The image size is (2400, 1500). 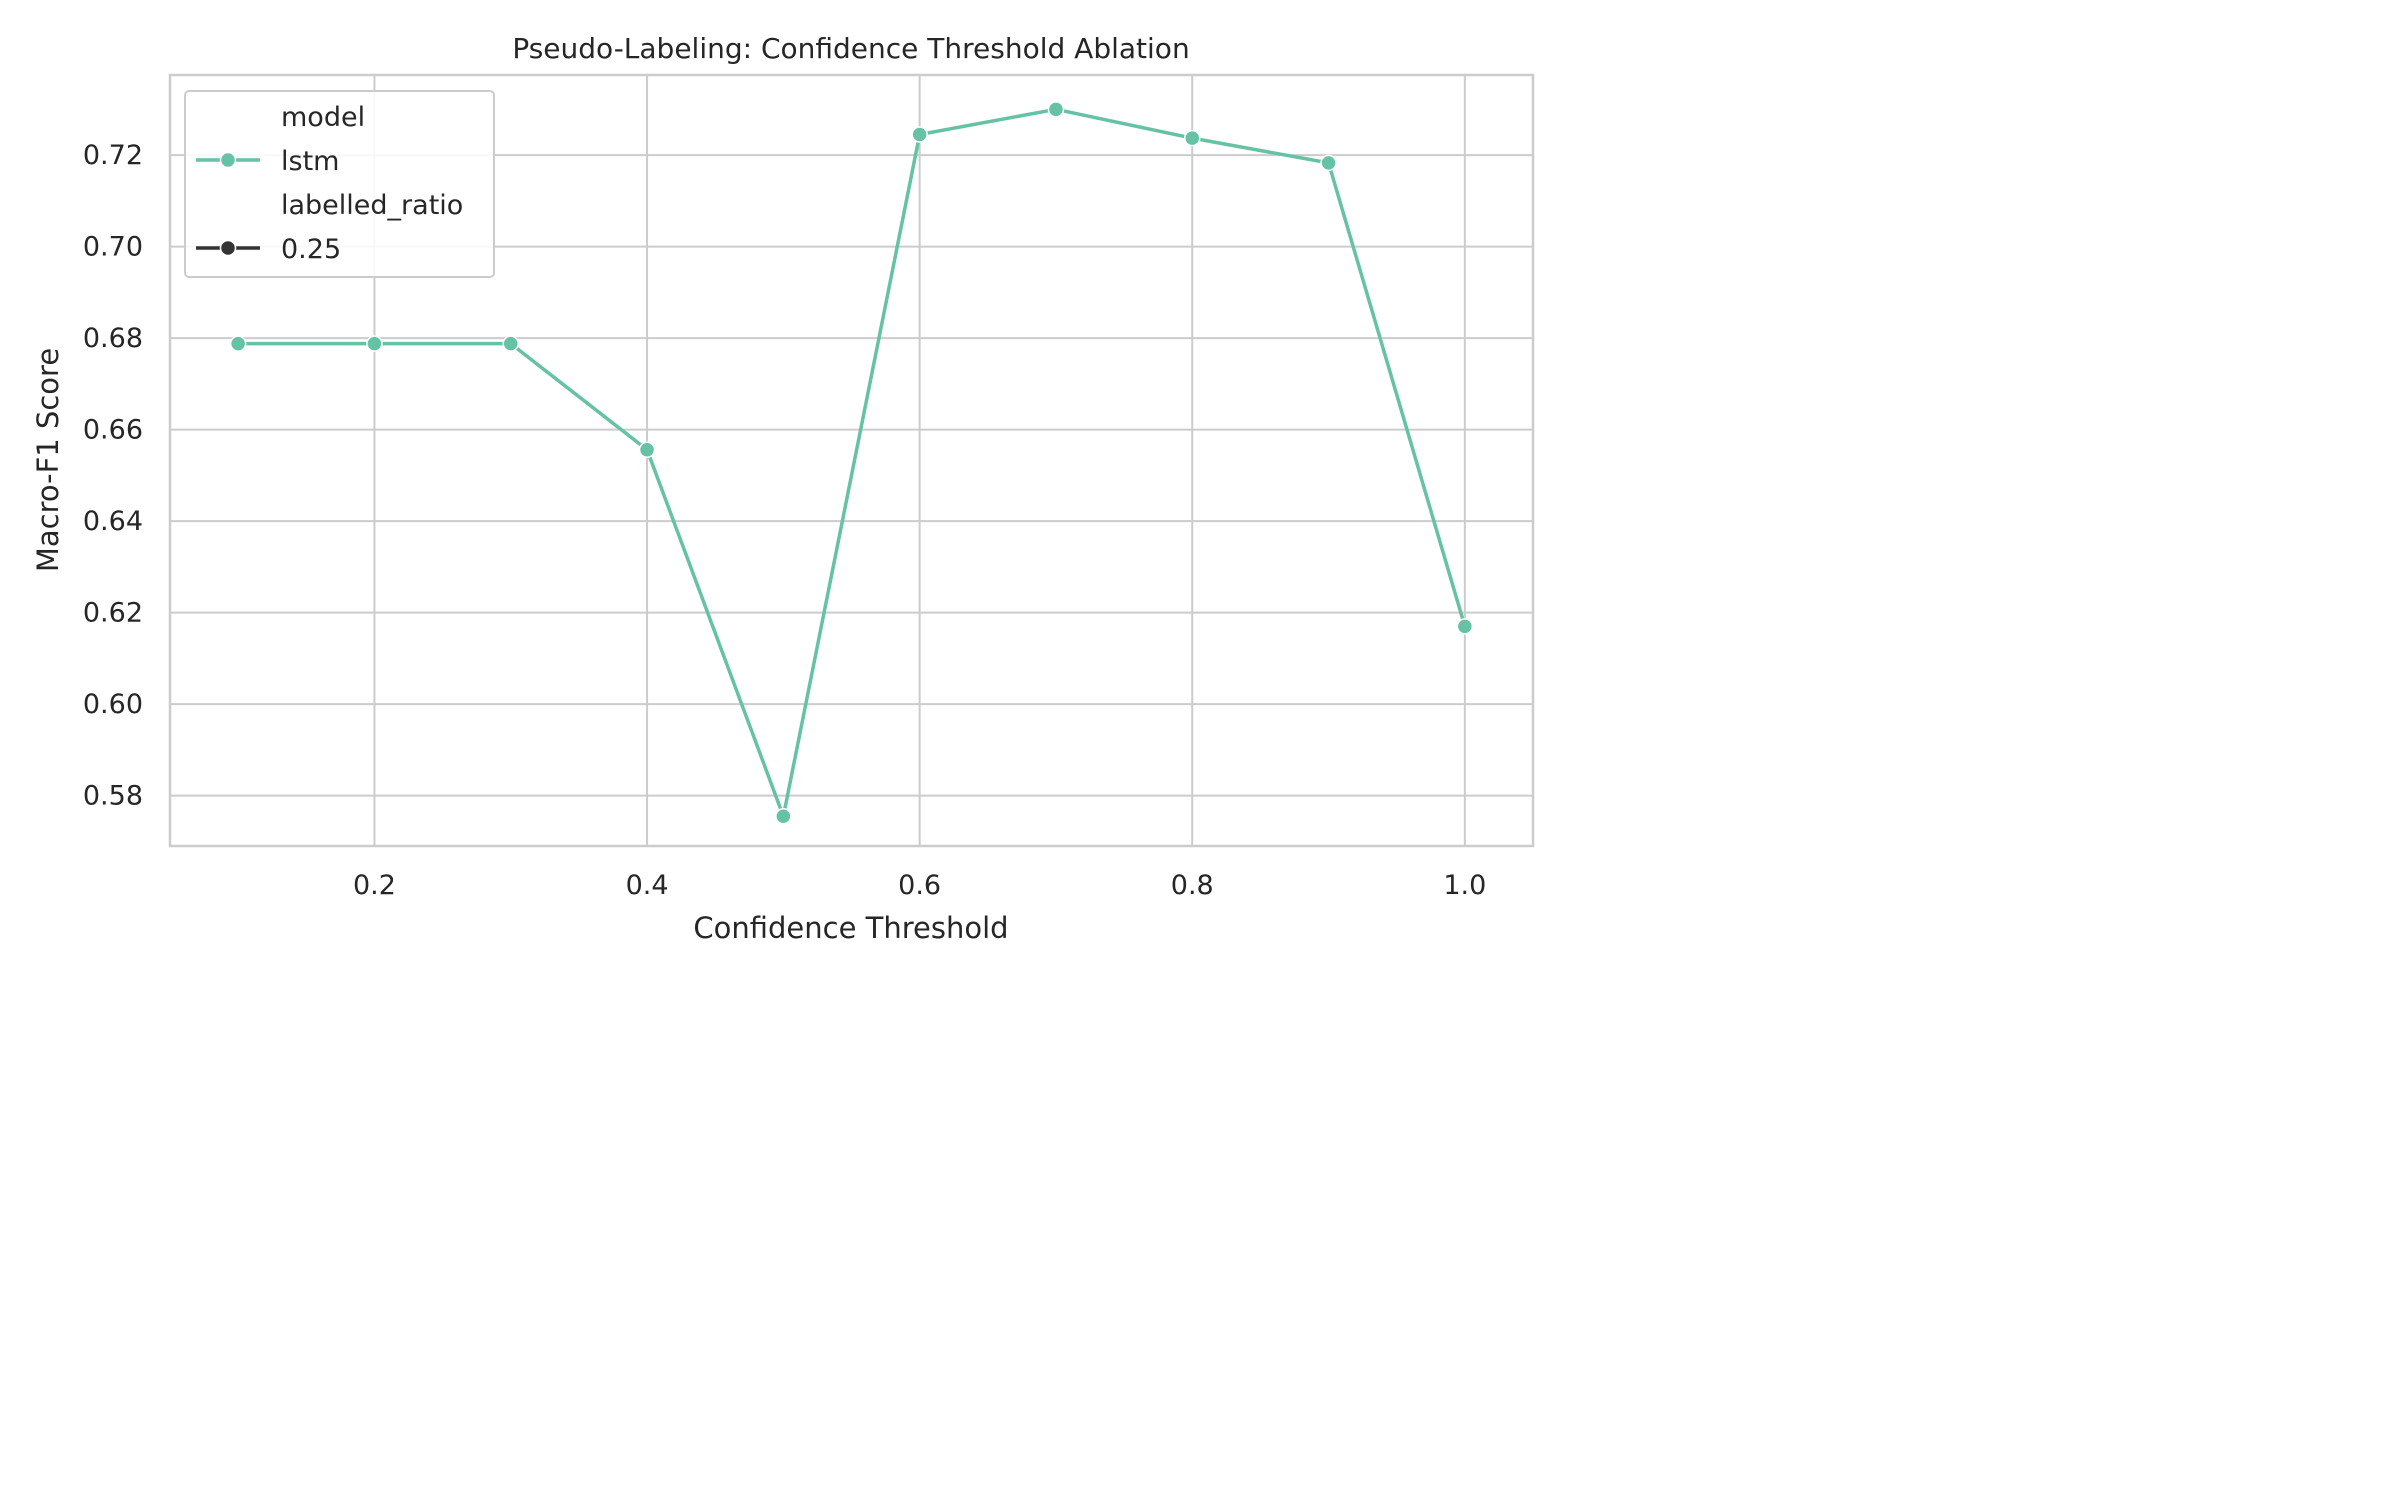 What do you see at coordinates (323, 117) in the screenshot?
I see `legend-hue-title: model` at bounding box center [323, 117].